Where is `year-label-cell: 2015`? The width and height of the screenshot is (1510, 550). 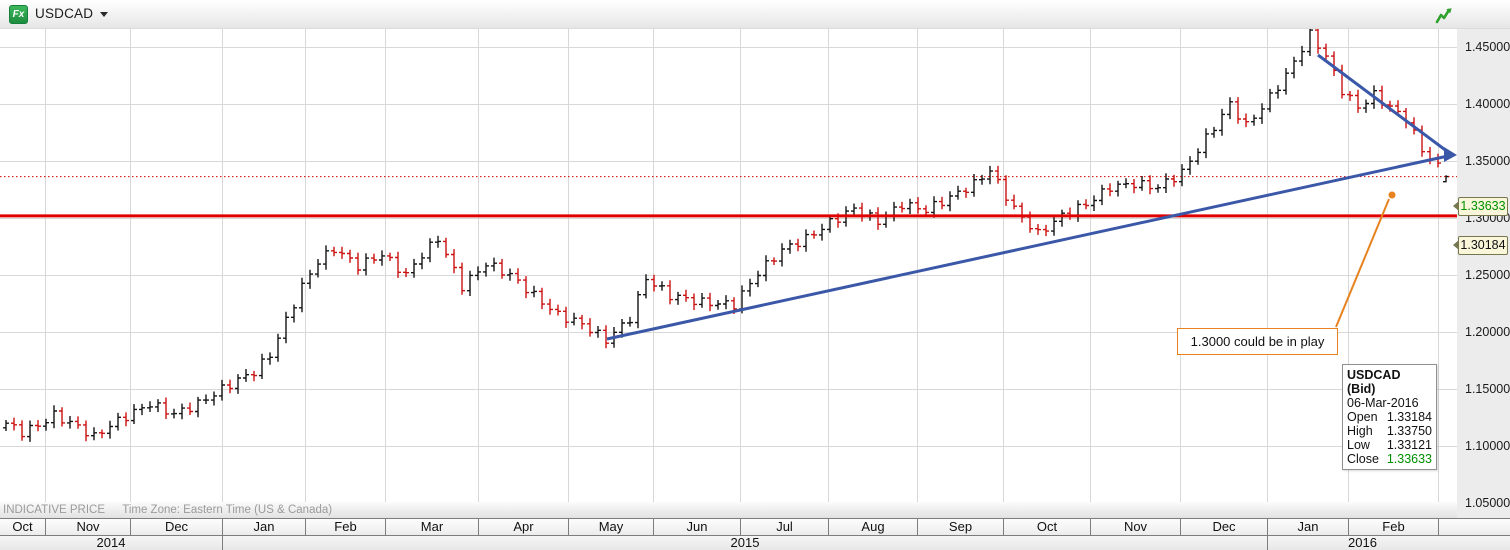 year-label-cell: 2015 is located at coordinates (744, 543).